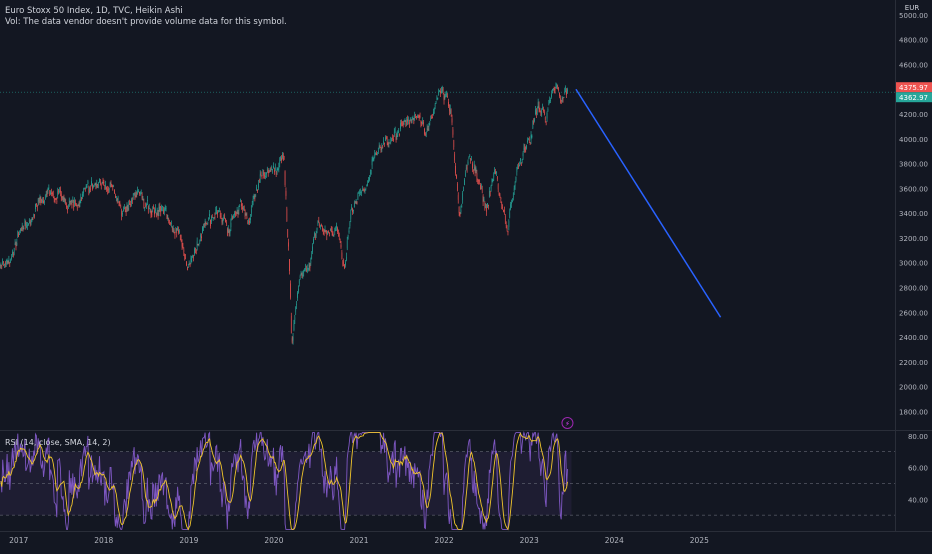  I want to click on price-tick-label: 4600.00, so click(913, 65).